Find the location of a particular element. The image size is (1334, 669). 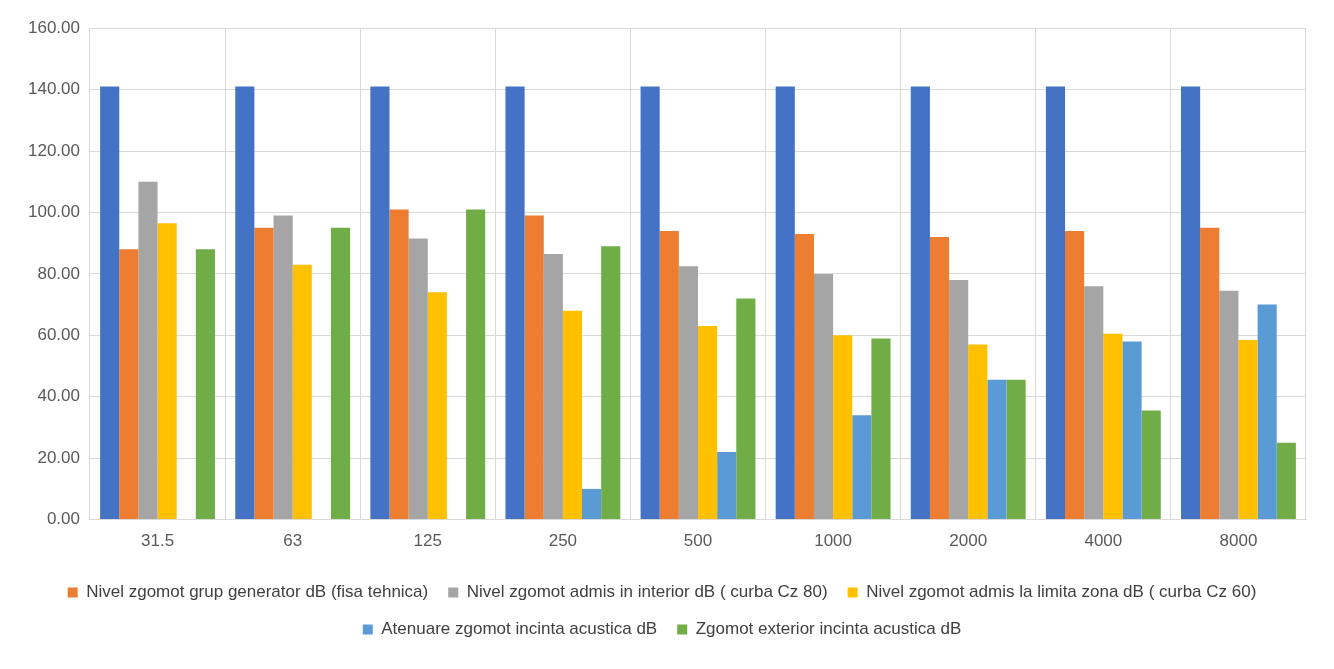

legend-label: Atenuare zgomot incinta acustica dB is located at coordinates (519, 629).